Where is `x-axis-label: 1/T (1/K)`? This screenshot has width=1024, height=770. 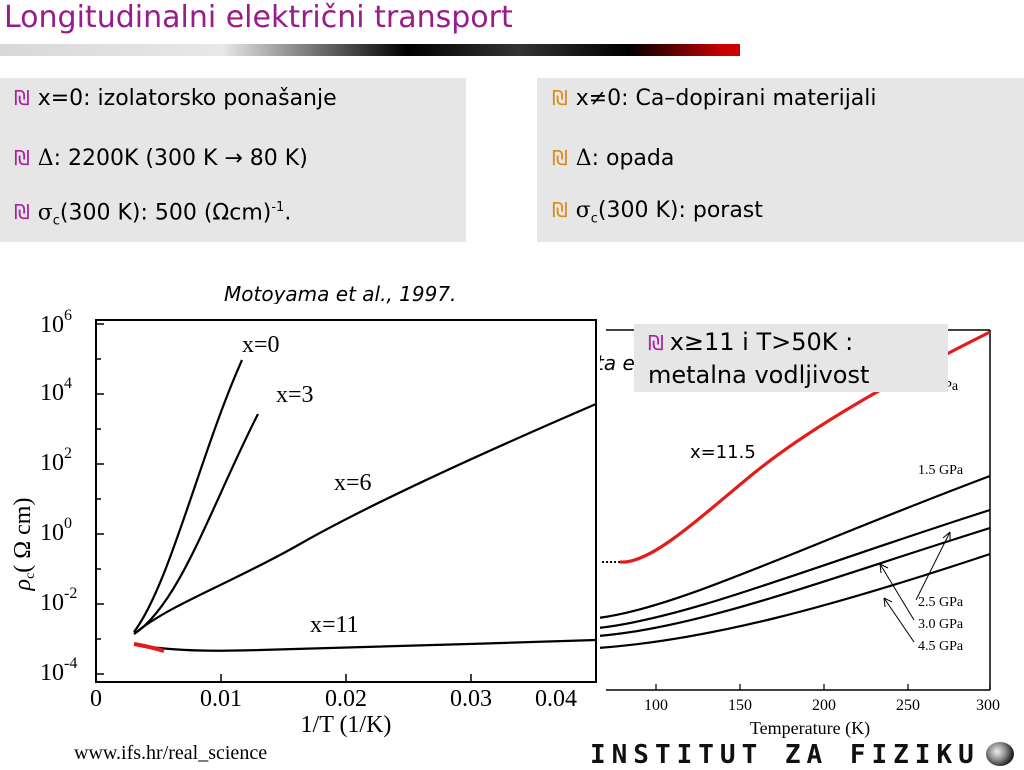
x-axis-label: 1/T (1/K) is located at coordinates (346, 725).